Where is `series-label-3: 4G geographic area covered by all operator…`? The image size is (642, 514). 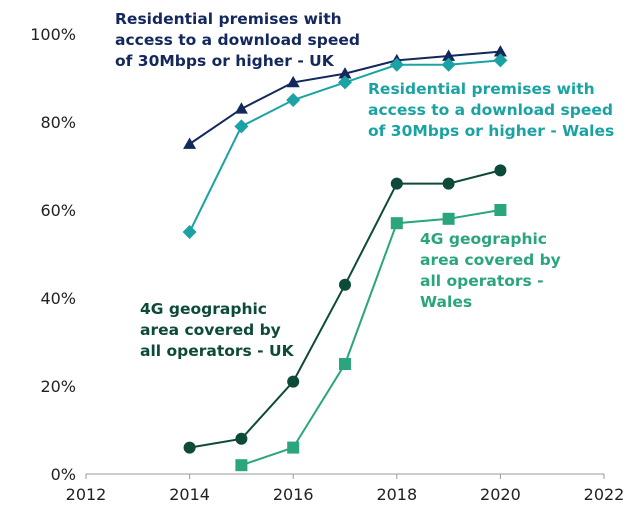 series-label-3: 4G geographic area covered by all operator… is located at coordinates (490, 270).